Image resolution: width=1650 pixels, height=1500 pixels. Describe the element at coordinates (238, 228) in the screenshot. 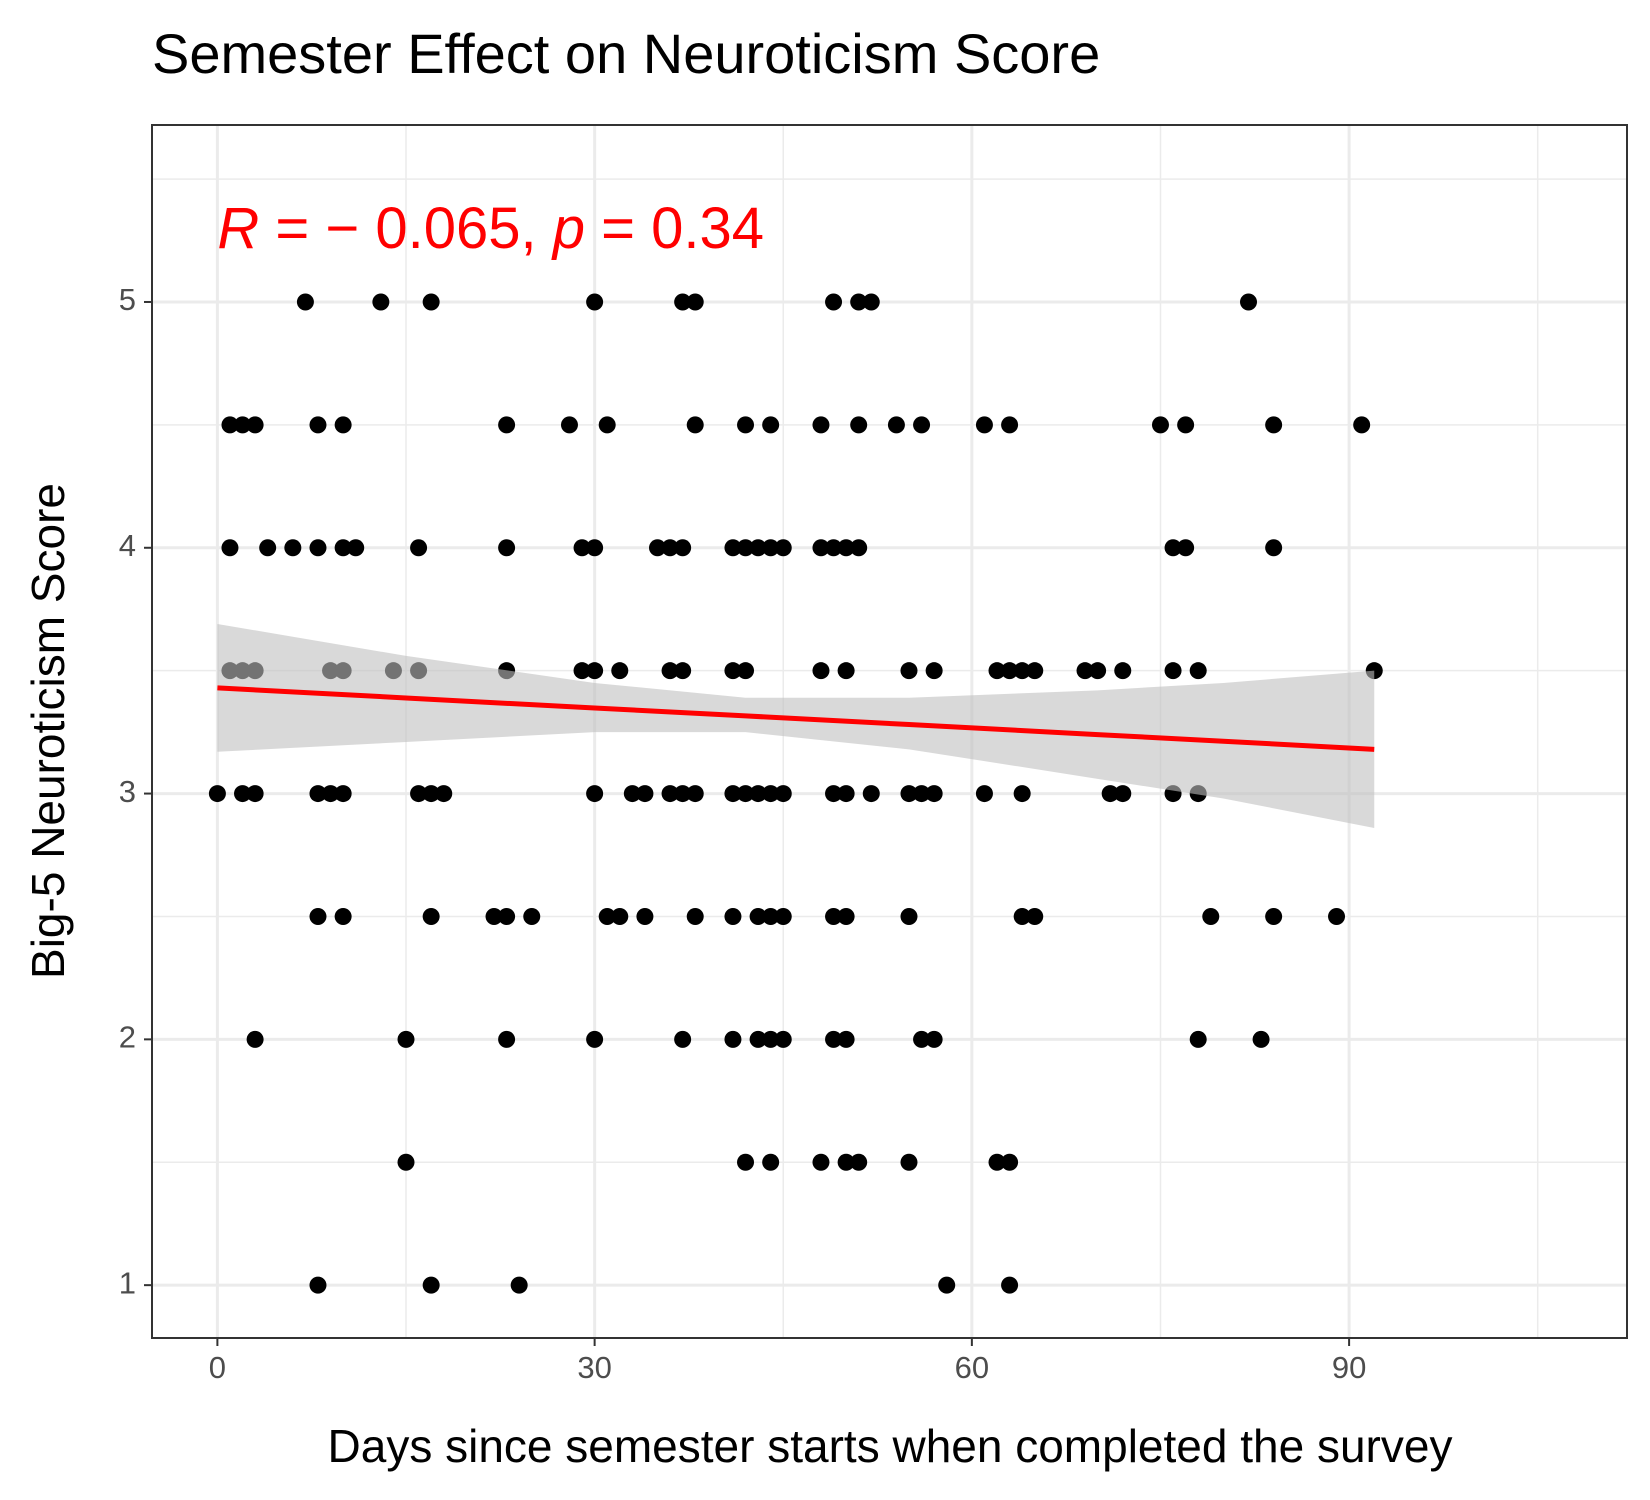

I see `annotation-part: R` at that location.